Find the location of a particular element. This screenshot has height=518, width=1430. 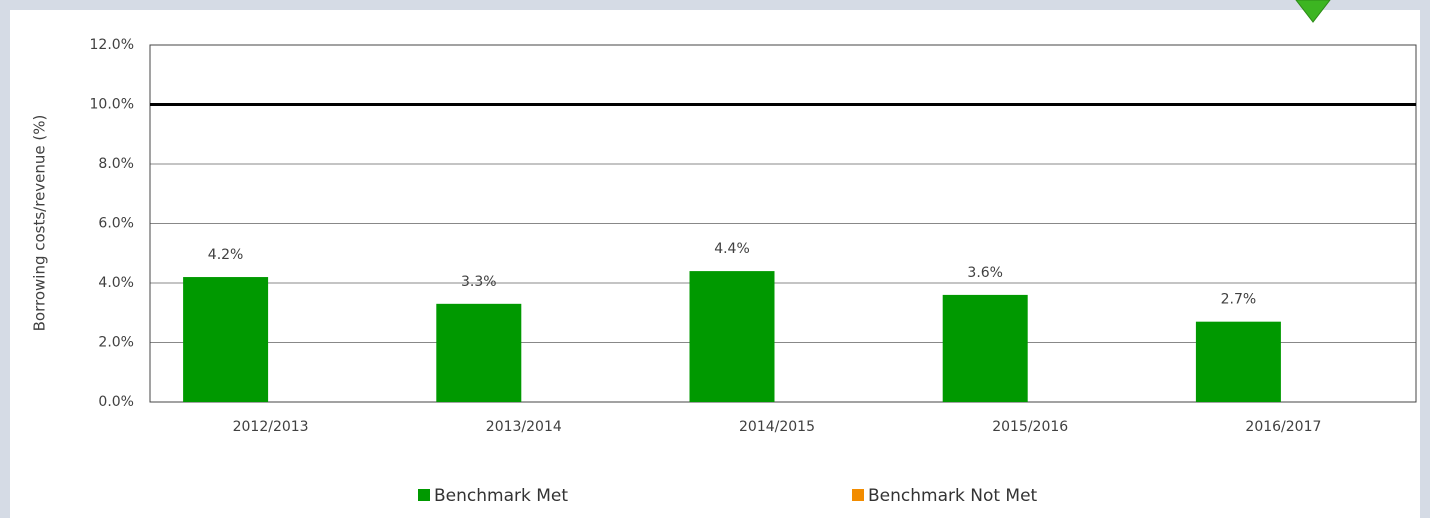

y-tick-label: 2.0% is located at coordinates (116, 343).